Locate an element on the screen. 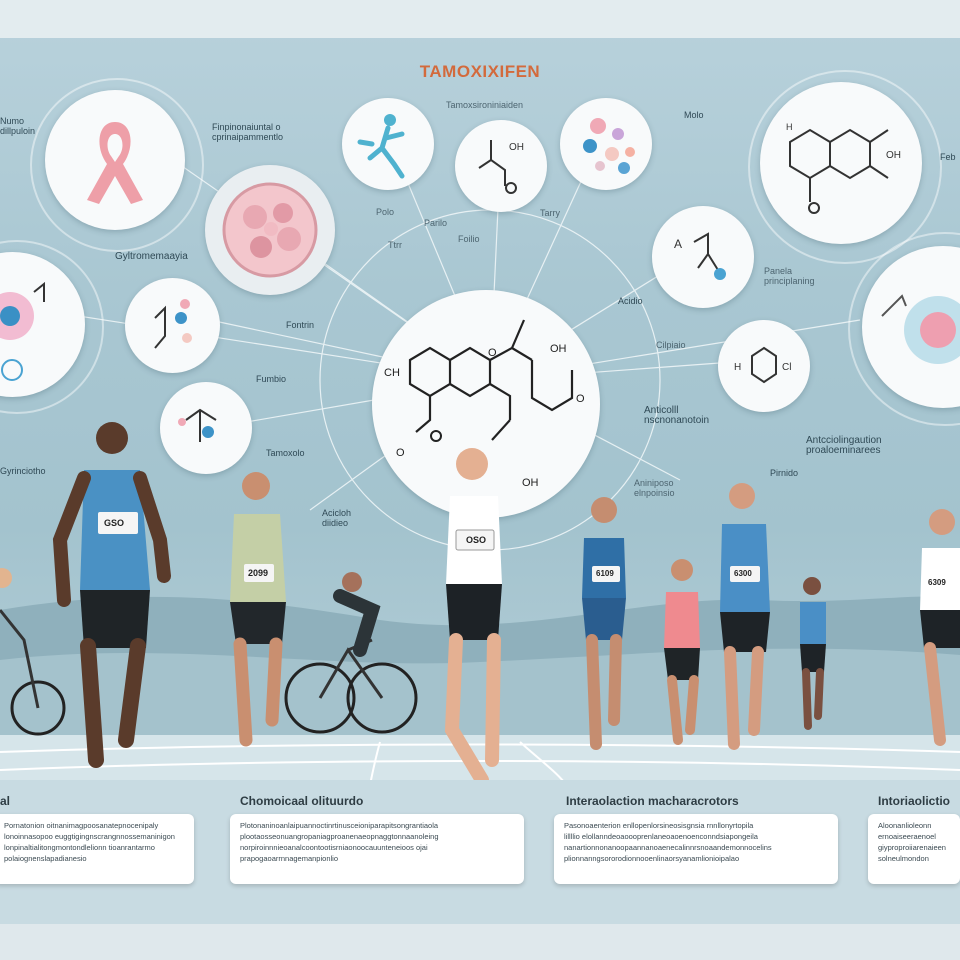 The image size is (960, 960). label-top-small: Tamoxsironiniaiden is located at coordinates (485, 105).